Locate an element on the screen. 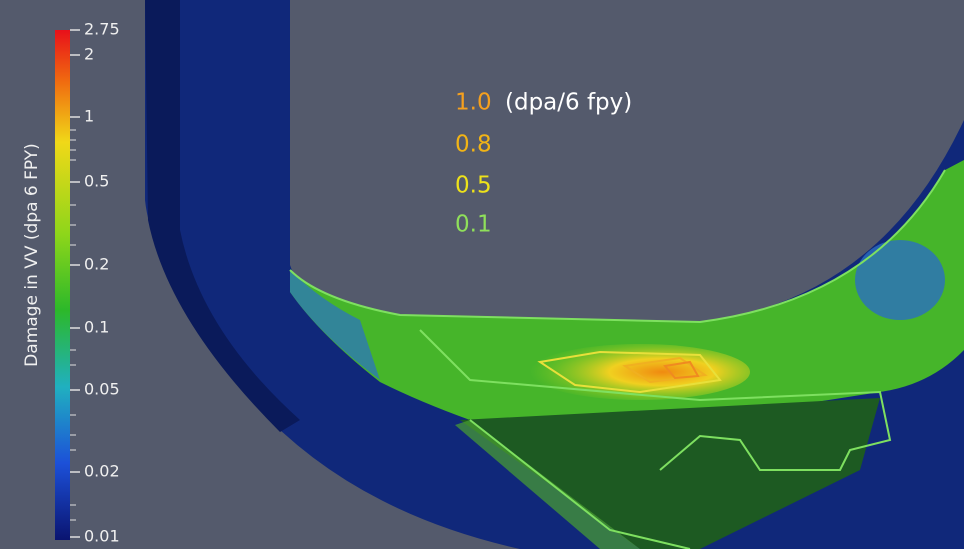  legend-label: 0.5 is located at coordinates (473, 186).